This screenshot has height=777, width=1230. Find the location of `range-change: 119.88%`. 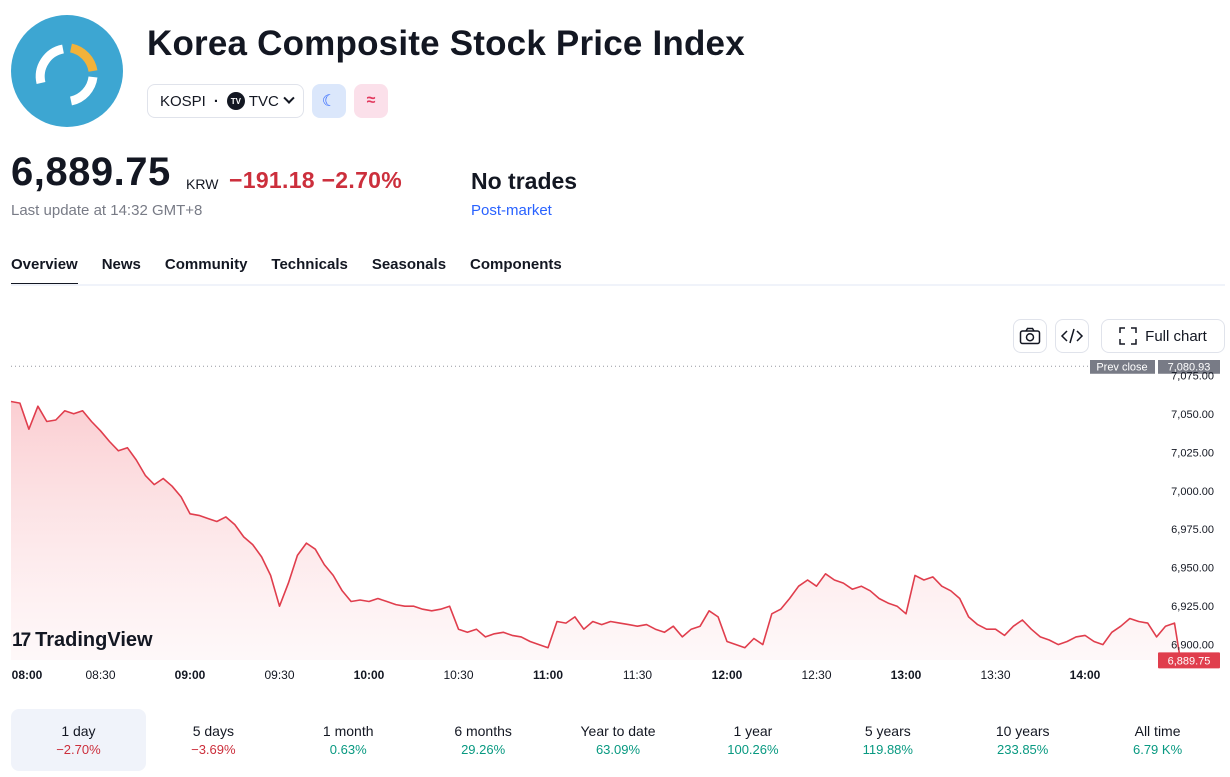

range-change: 119.88% is located at coordinates (887, 749).